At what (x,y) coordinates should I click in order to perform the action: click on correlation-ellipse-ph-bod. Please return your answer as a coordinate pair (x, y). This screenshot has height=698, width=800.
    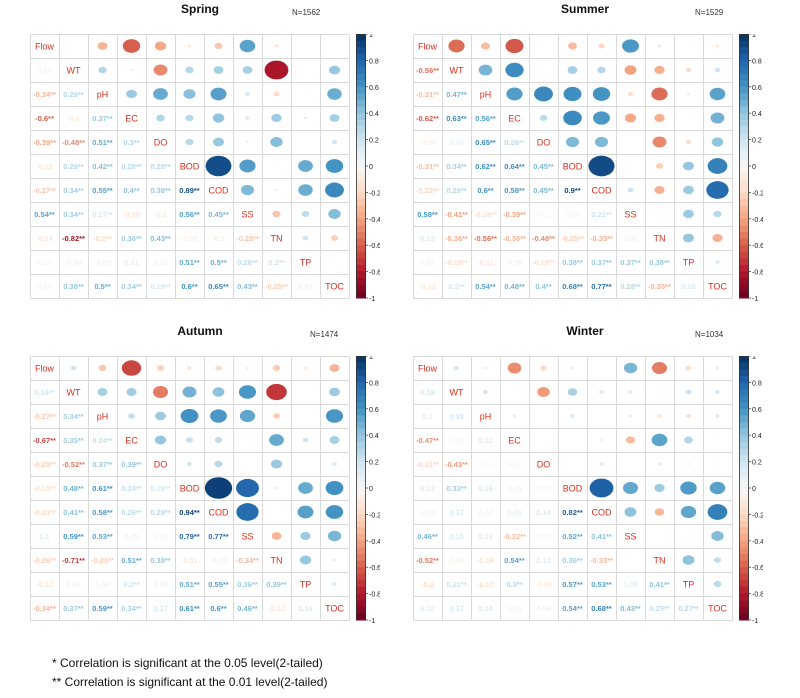
    Looking at the image, I should click on (189, 94).